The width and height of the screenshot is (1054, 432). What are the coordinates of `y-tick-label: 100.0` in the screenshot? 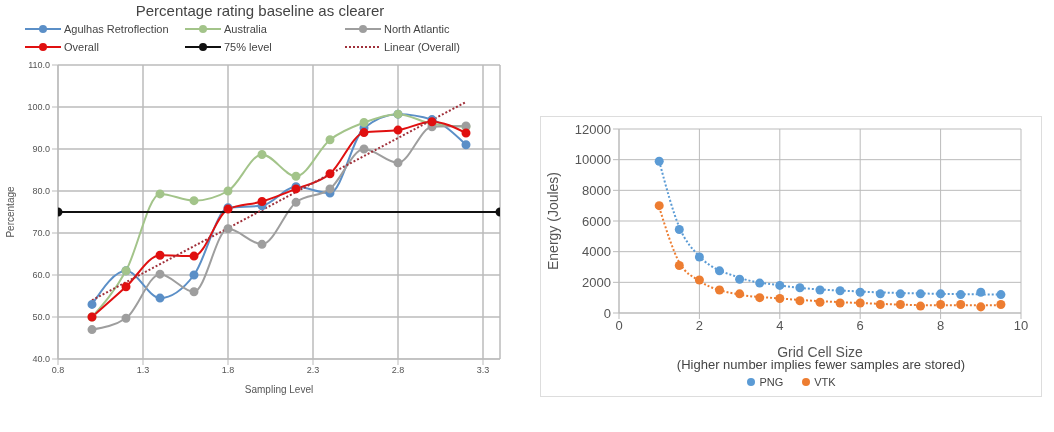 It's located at (38, 107).